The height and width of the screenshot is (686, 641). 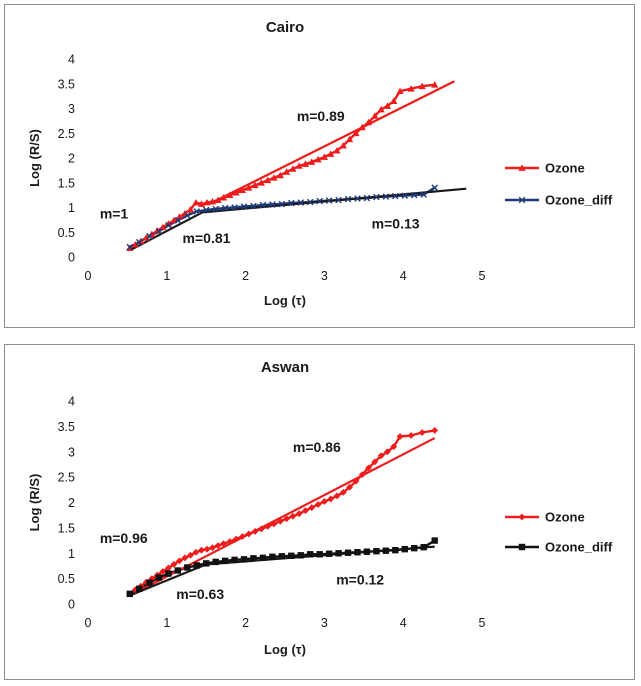 What do you see at coordinates (565, 517) in the screenshot?
I see `legend-label-ozone: Ozone` at bounding box center [565, 517].